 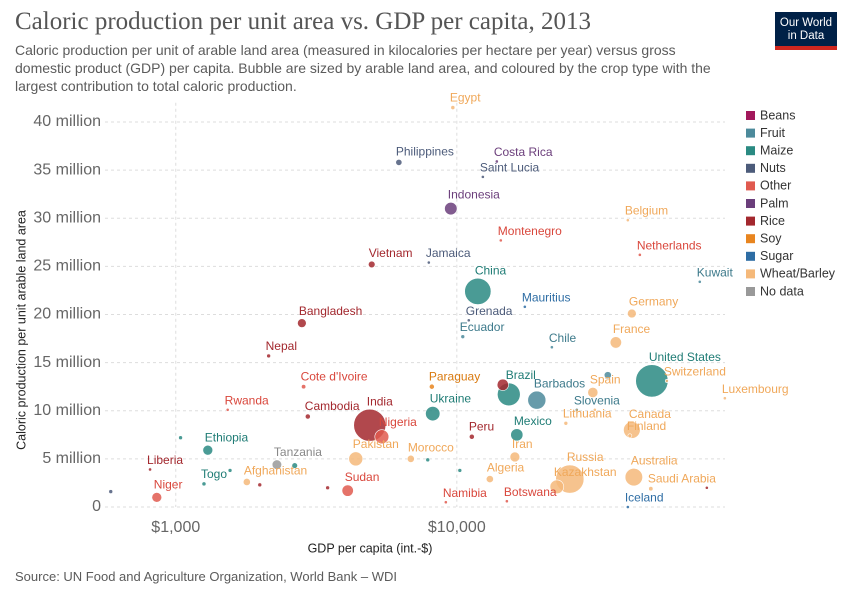 What do you see at coordinates (695, 371) in the screenshot?
I see `point-label: Switzerland` at bounding box center [695, 371].